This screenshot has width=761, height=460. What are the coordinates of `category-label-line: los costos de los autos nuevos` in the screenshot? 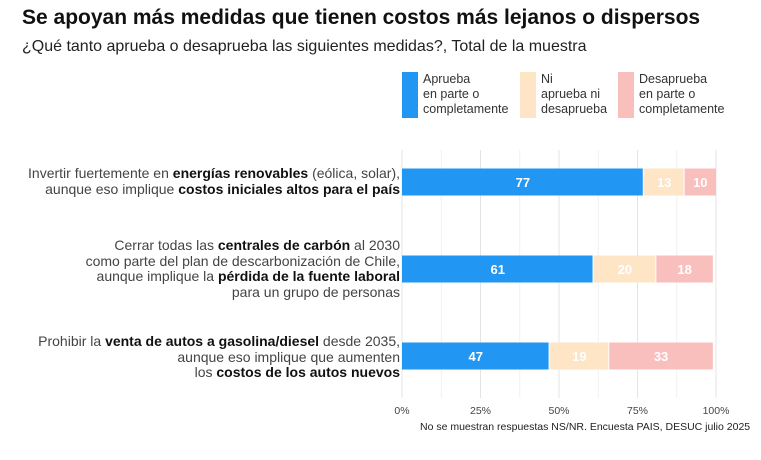 It's located at (219, 372).